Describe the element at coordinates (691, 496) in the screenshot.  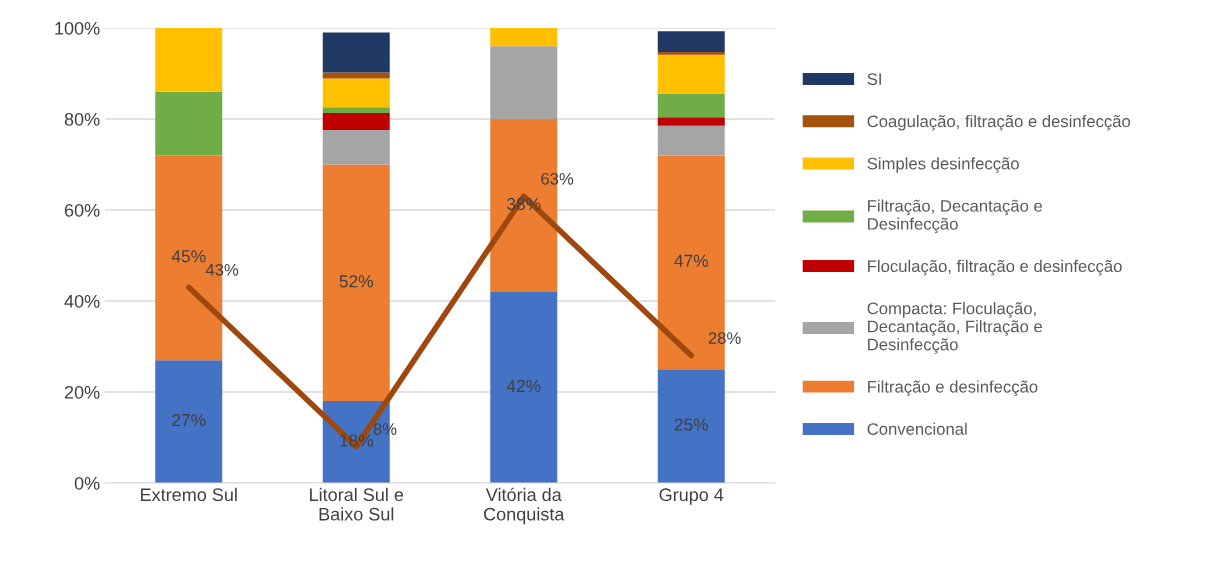
I see `x-tick-label: Grupo 4` at that location.